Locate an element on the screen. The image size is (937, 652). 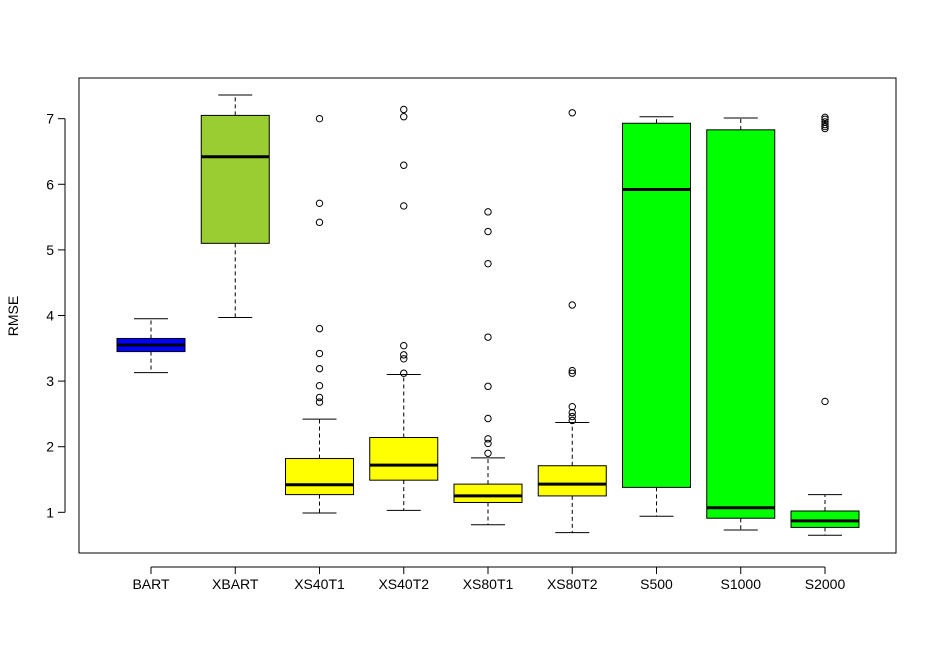
box-xbart is located at coordinates (235, 206).